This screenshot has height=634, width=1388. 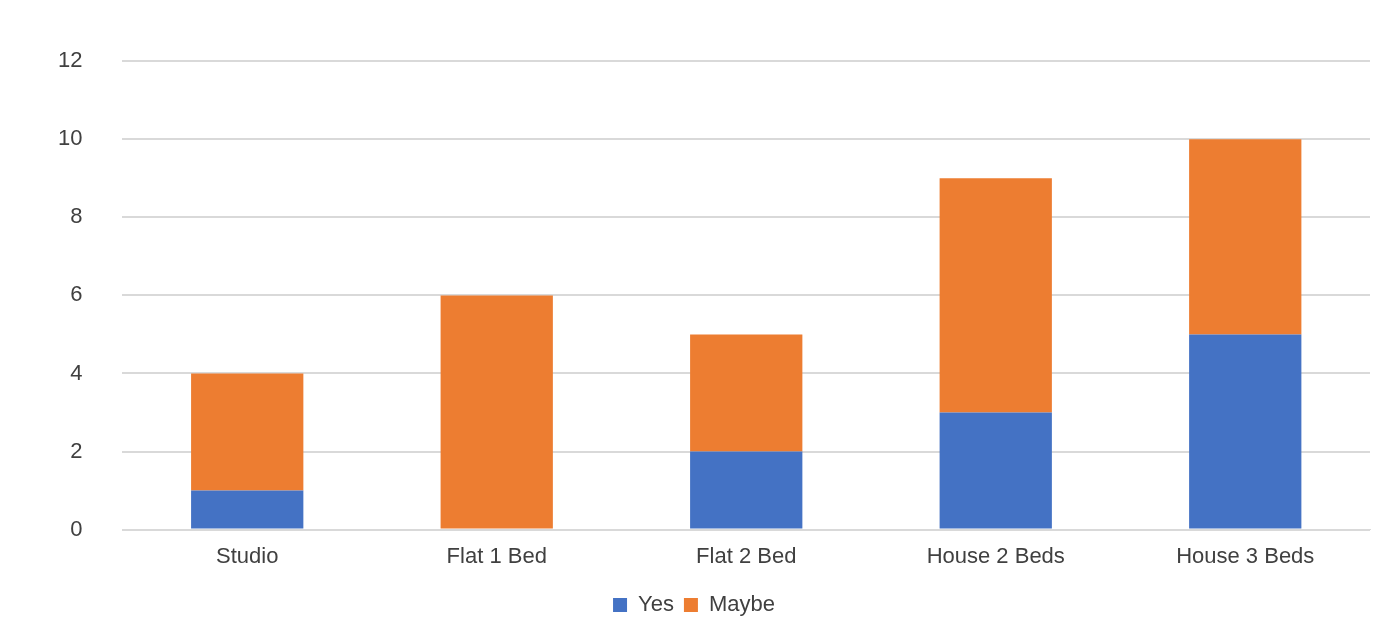 I want to click on y-tick-label: 12, so click(x=70, y=60).